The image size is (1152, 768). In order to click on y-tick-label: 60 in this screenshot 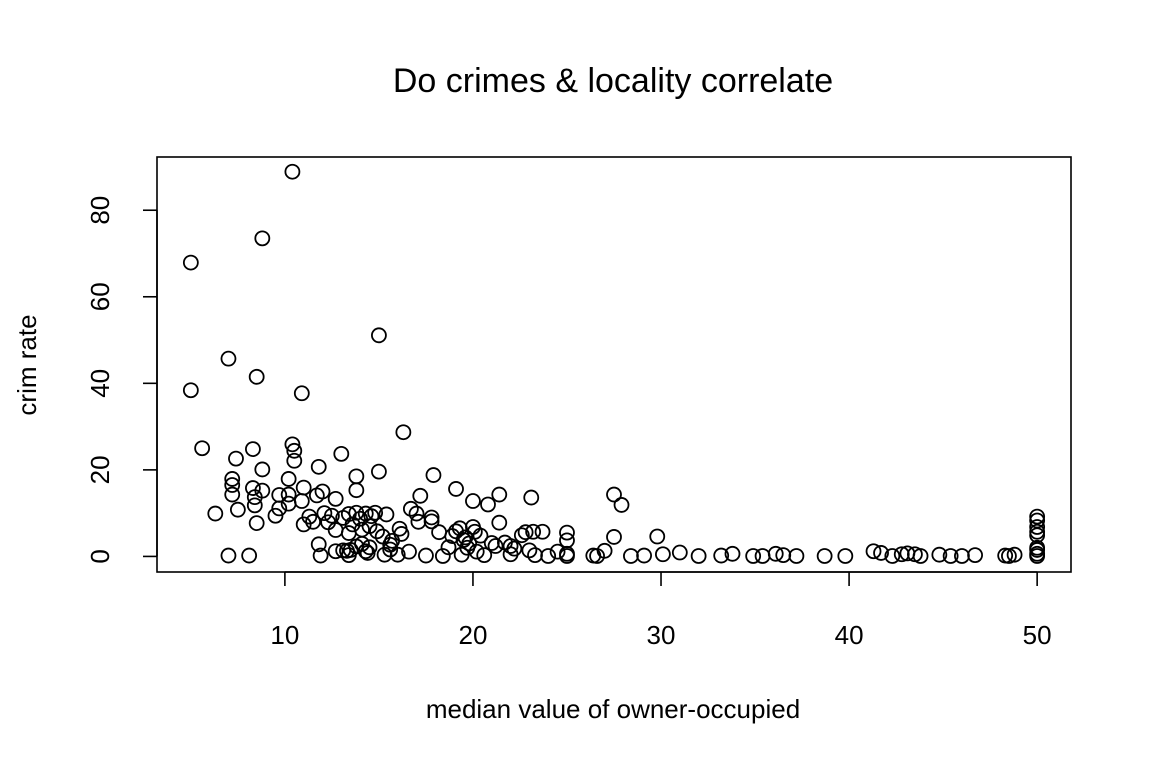, I will do `click(100, 296)`.